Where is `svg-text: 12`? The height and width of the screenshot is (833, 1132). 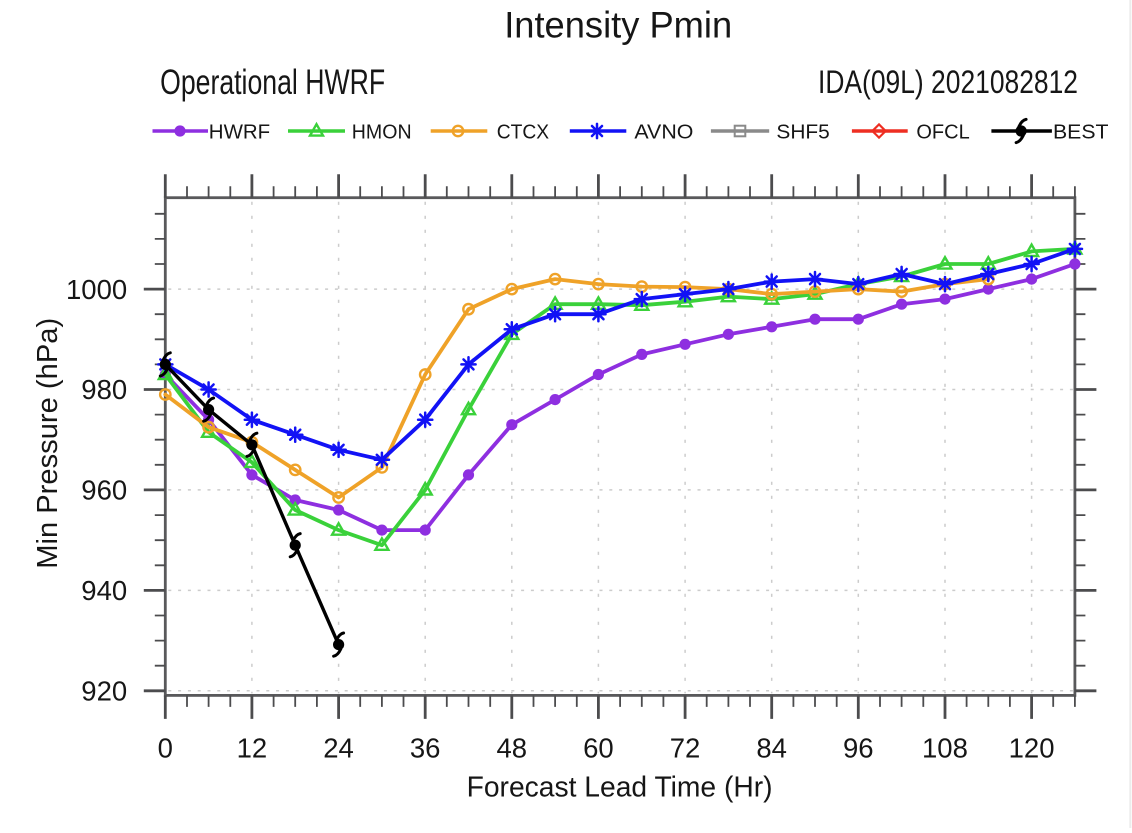
svg-text: 12 is located at coordinates (252, 748).